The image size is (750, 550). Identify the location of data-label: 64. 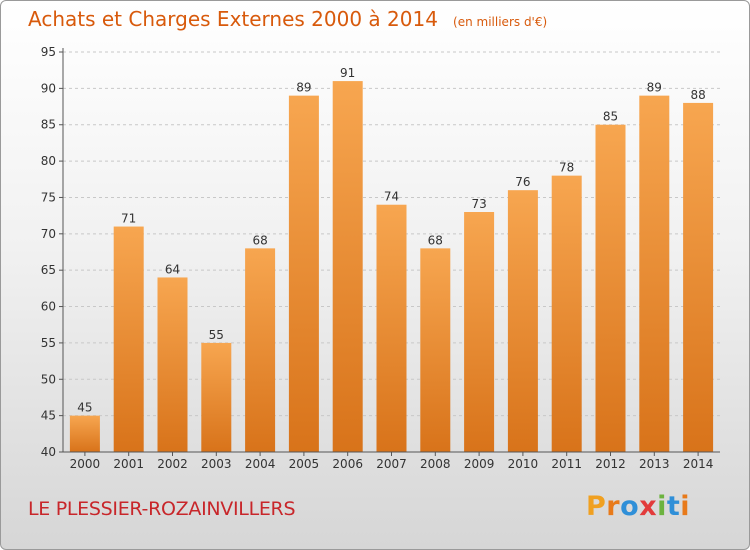
(172, 269).